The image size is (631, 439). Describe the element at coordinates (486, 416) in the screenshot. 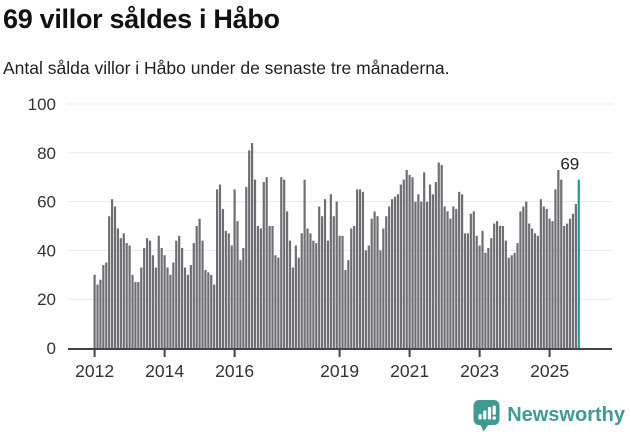

I see `newsworthy-logo-icon` at that location.